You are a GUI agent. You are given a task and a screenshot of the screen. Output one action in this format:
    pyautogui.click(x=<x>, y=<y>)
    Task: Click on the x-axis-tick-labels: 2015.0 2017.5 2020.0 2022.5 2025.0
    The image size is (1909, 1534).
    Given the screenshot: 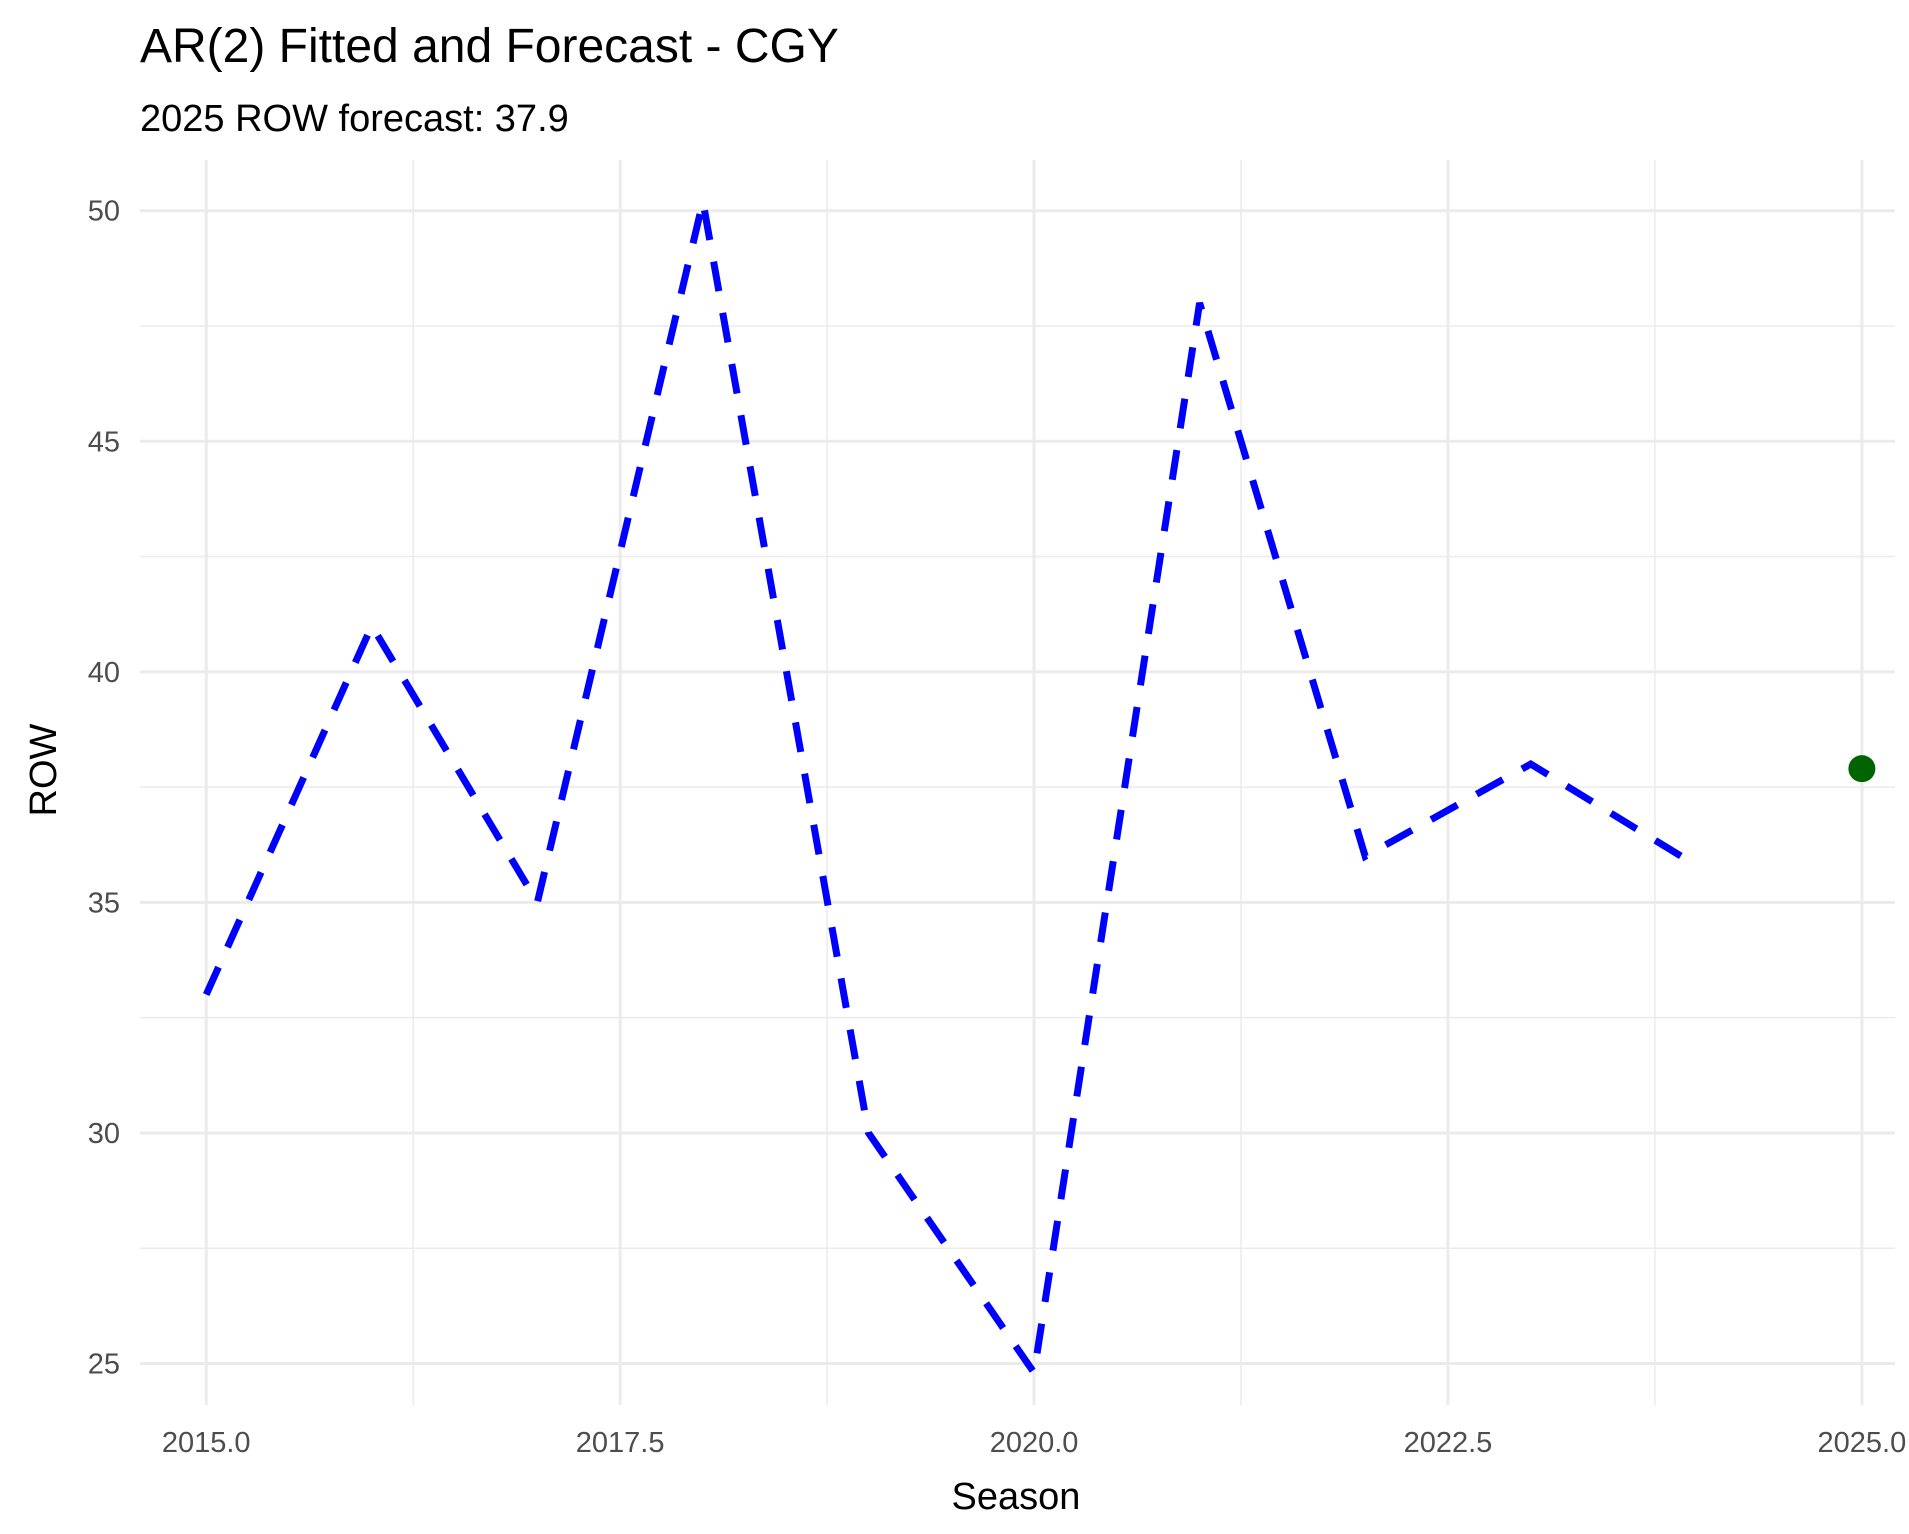 What is the action you would take?
    pyautogui.click(x=1034, y=1443)
    